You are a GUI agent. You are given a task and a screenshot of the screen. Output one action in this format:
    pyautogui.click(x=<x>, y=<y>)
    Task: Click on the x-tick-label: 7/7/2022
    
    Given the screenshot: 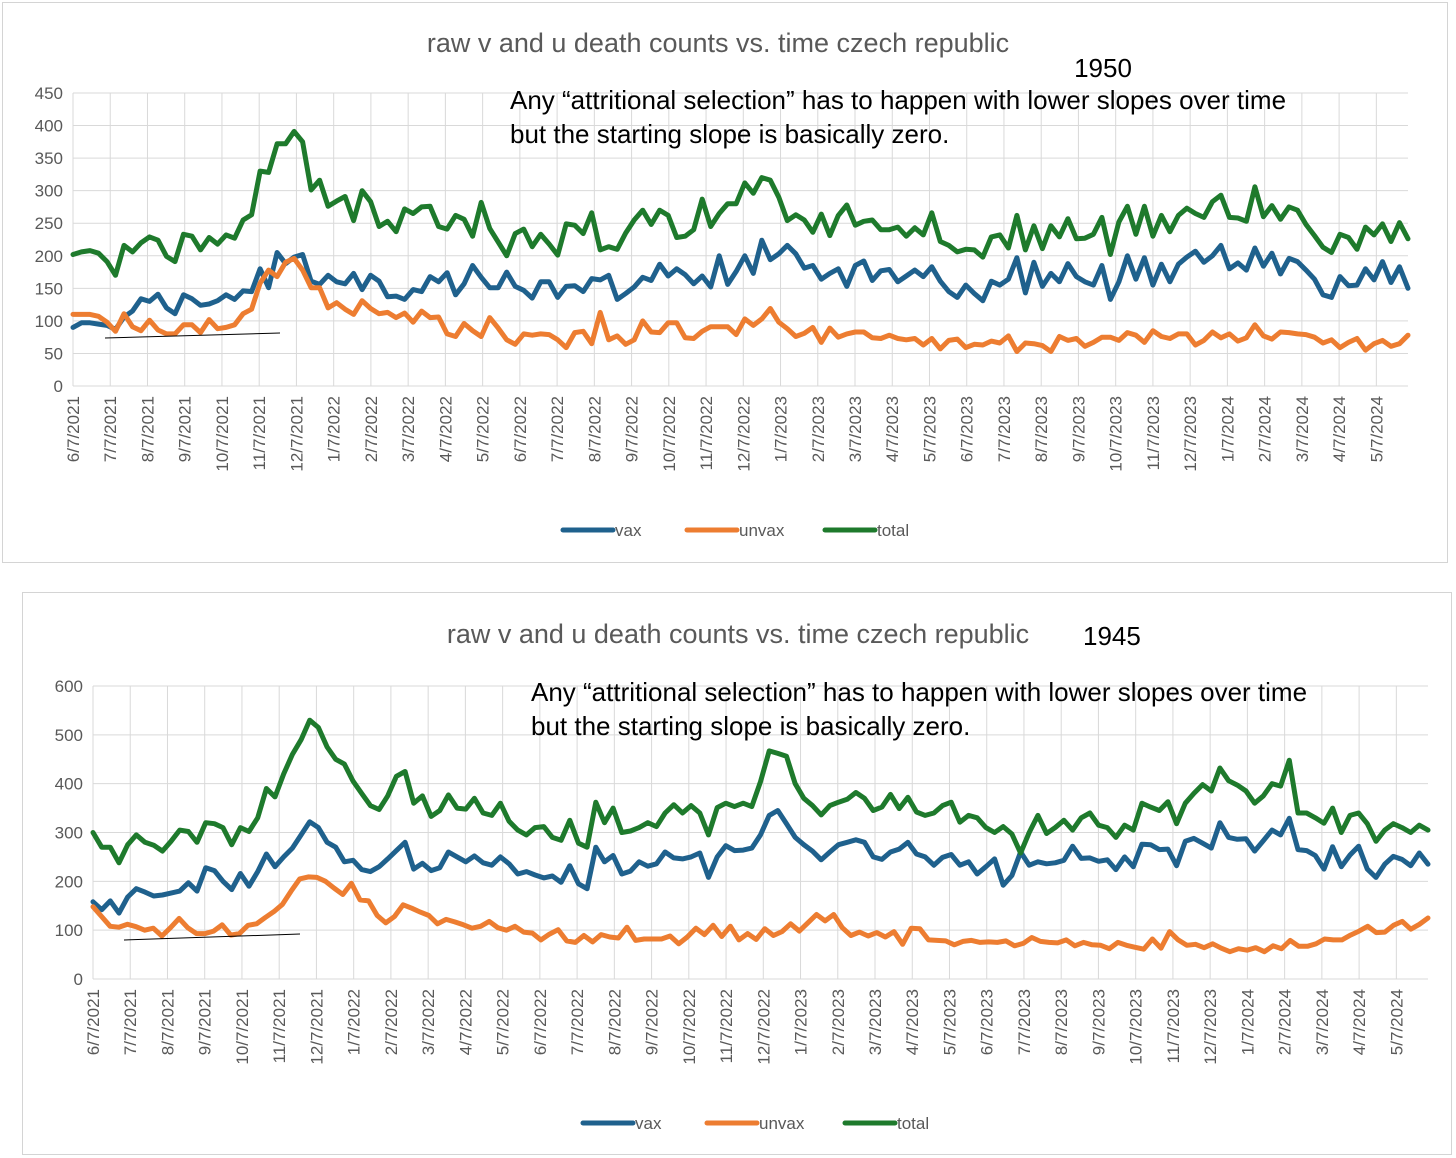 What is the action you would take?
    pyautogui.click(x=577, y=1022)
    